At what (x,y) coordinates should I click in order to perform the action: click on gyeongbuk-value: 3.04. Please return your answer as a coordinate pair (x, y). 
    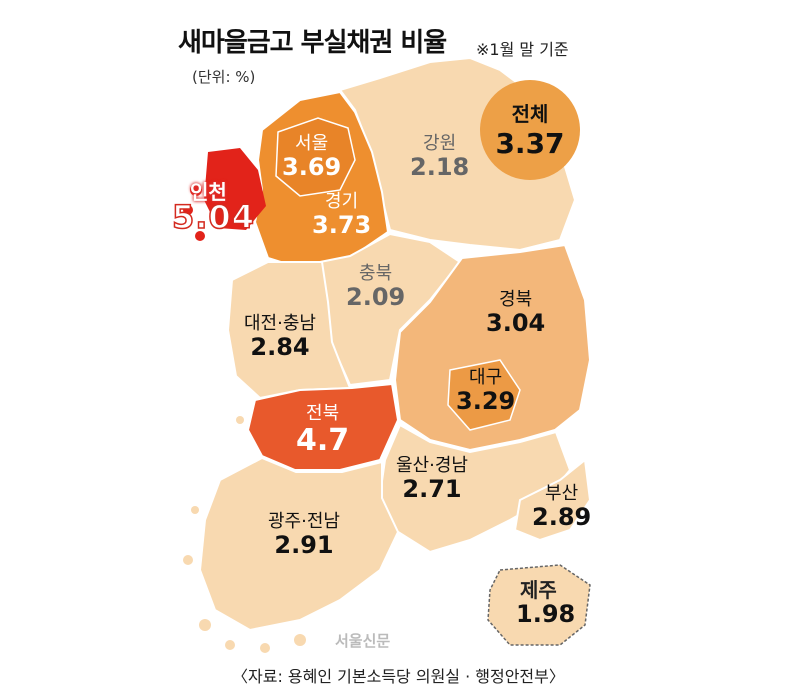
    Looking at the image, I should click on (516, 322).